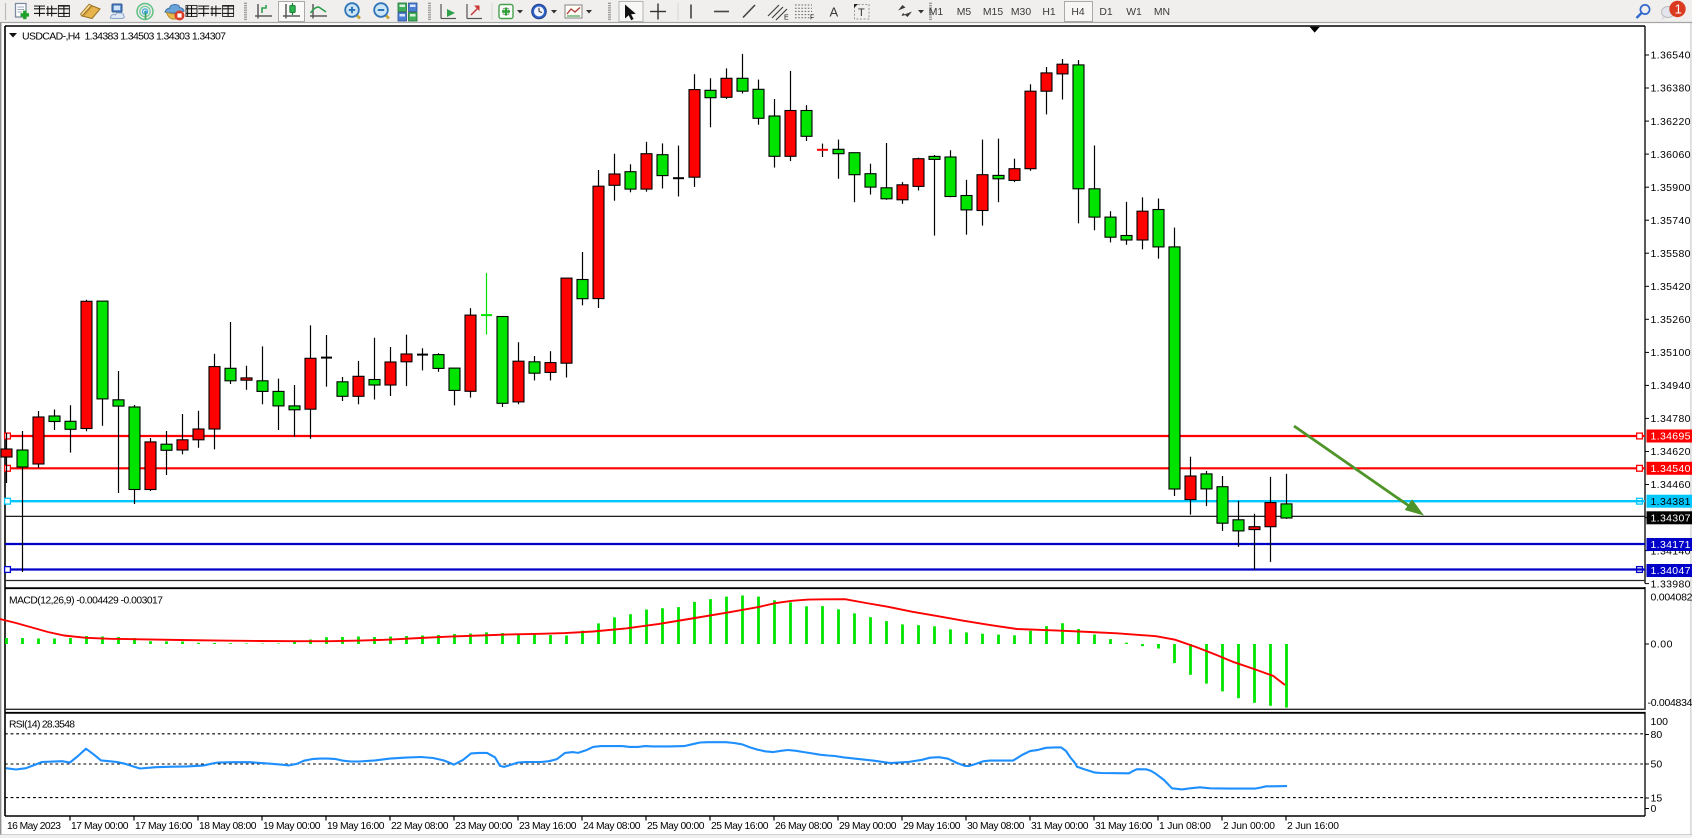 The width and height of the screenshot is (1692, 838). What do you see at coordinates (740, 826) in the screenshot?
I see `svg-text: 25 May 16:00` at bounding box center [740, 826].